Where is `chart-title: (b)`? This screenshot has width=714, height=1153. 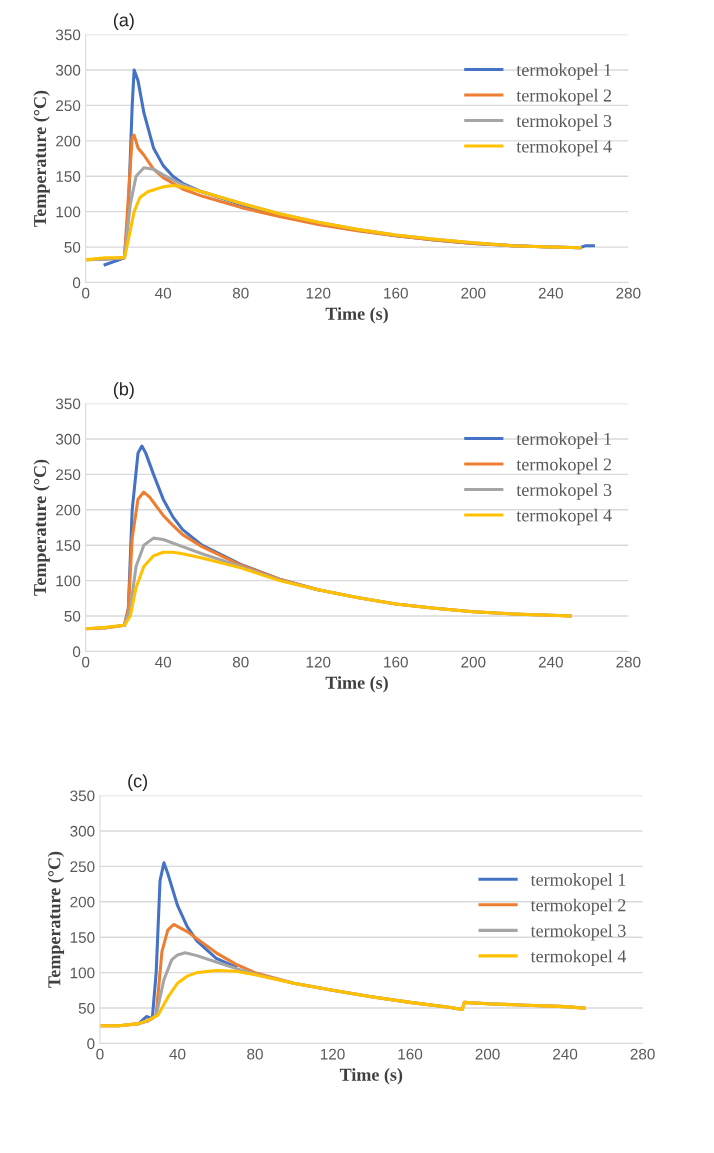
chart-title: (b) is located at coordinates (123, 390).